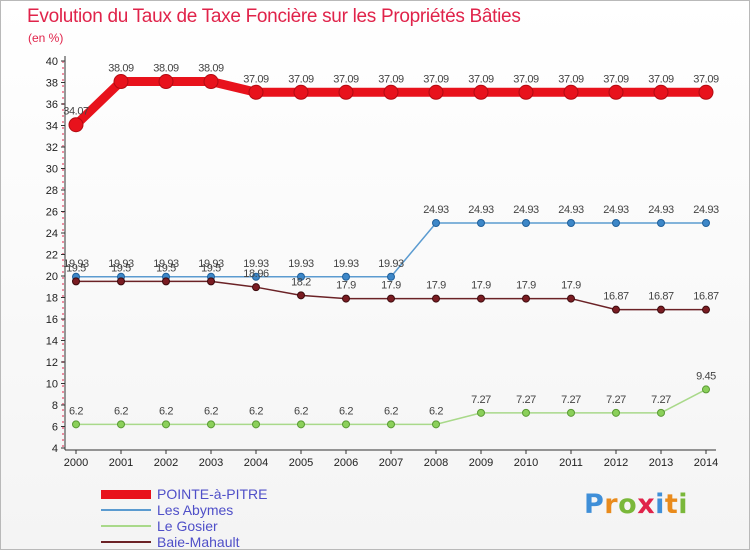  Describe the element at coordinates (46, 38) in the screenshot. I see `y-unit-label: (en %)` at that location.